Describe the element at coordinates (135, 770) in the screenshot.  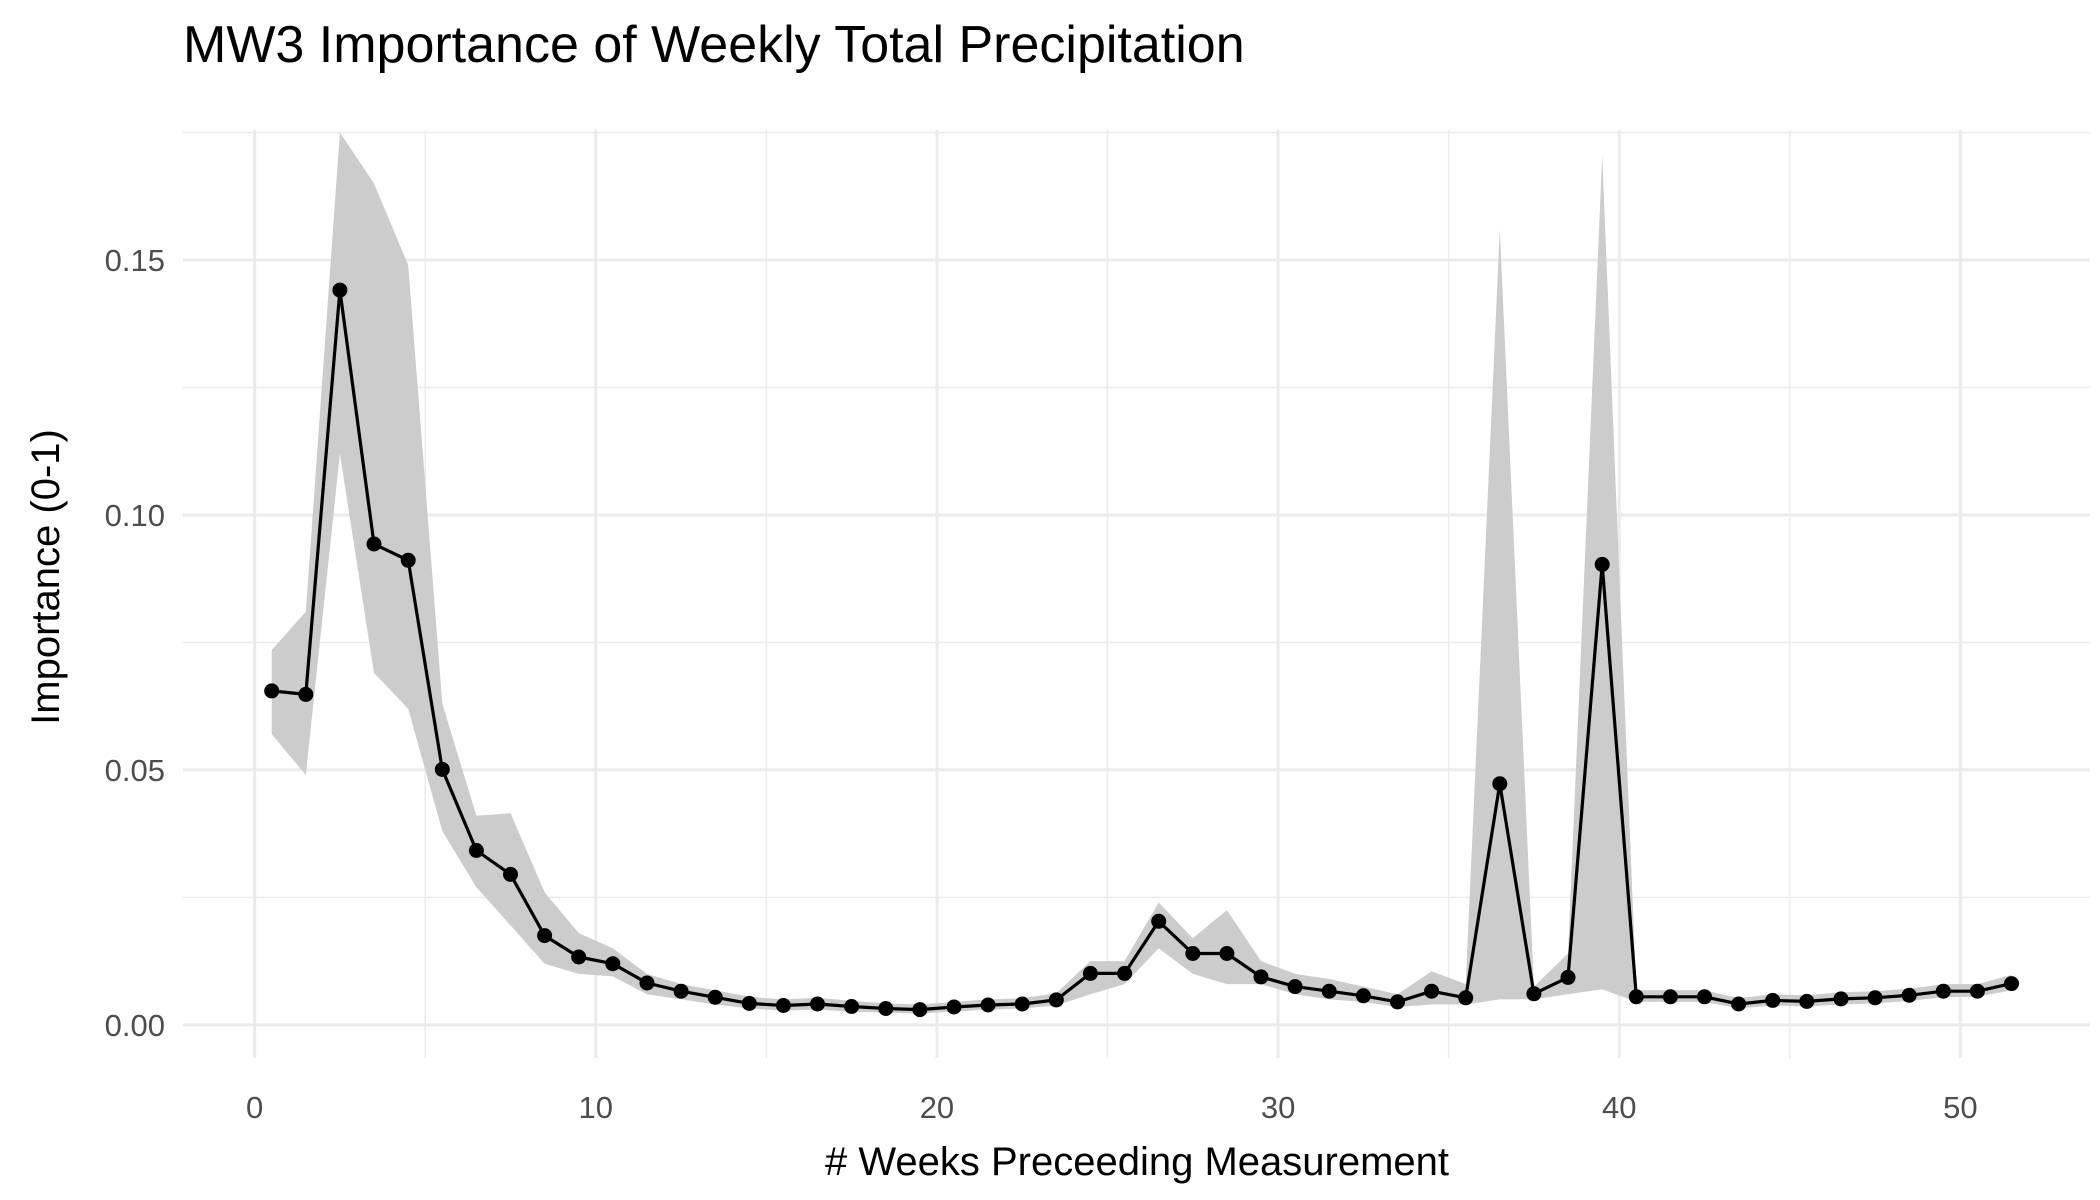
I see `y-tick-label: 0.05` at that location.